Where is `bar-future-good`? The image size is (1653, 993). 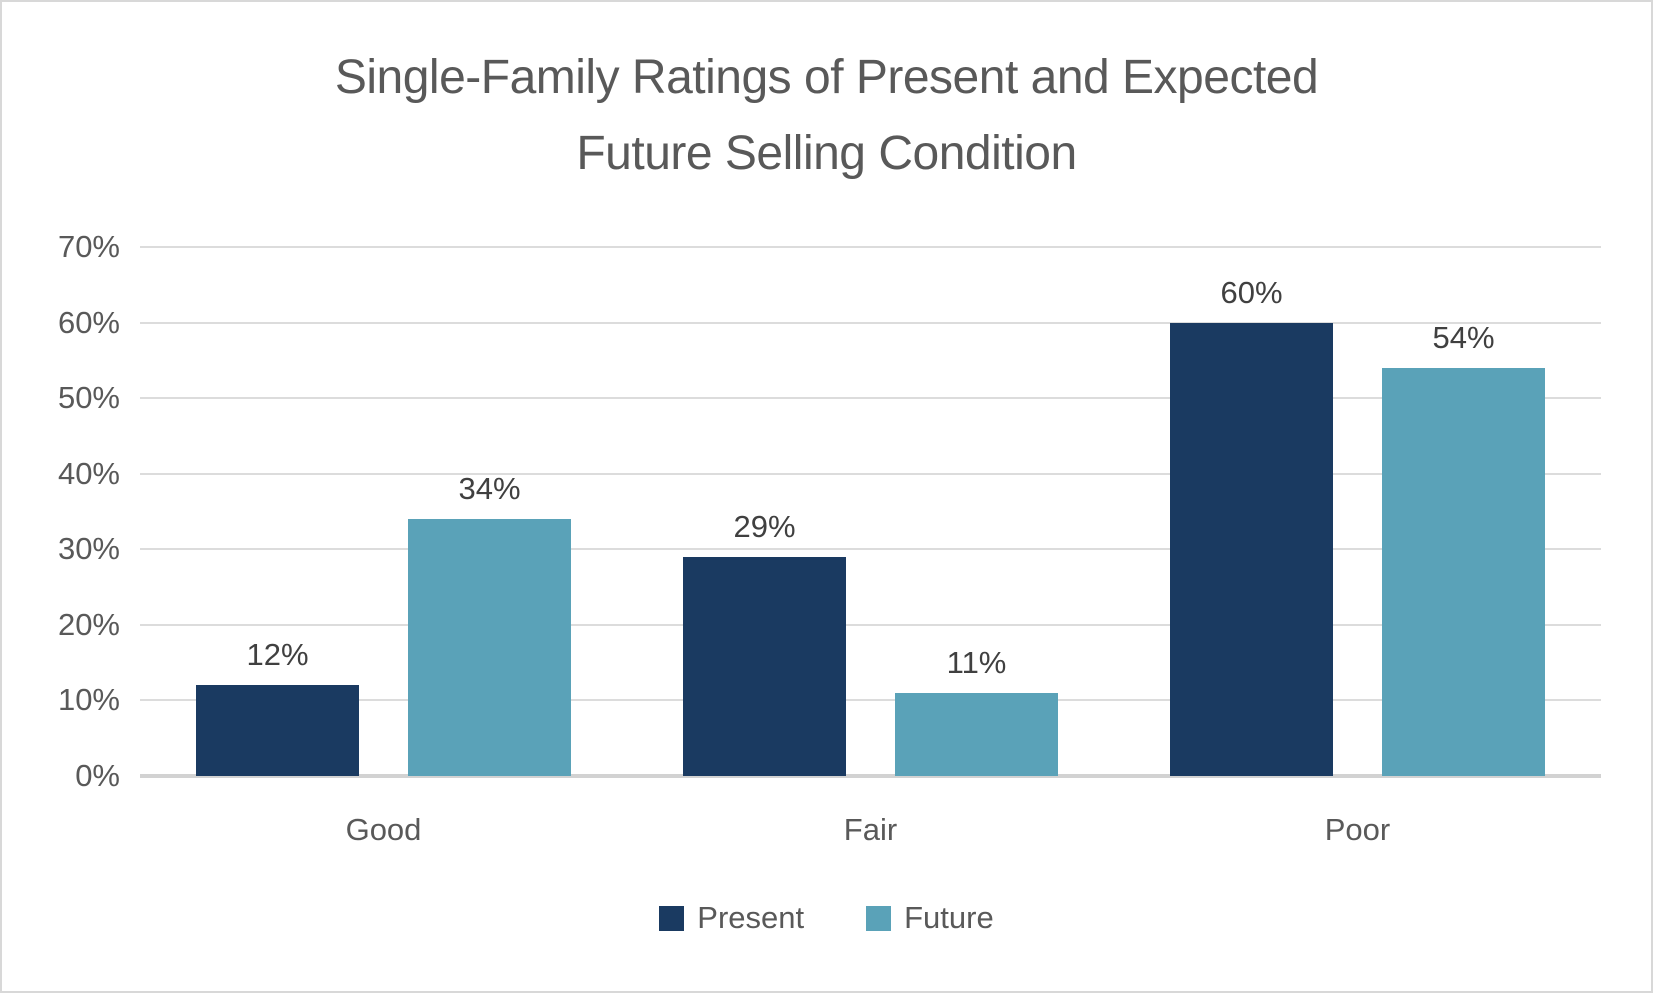 bar-future-good is located at coordinates (489, 647).